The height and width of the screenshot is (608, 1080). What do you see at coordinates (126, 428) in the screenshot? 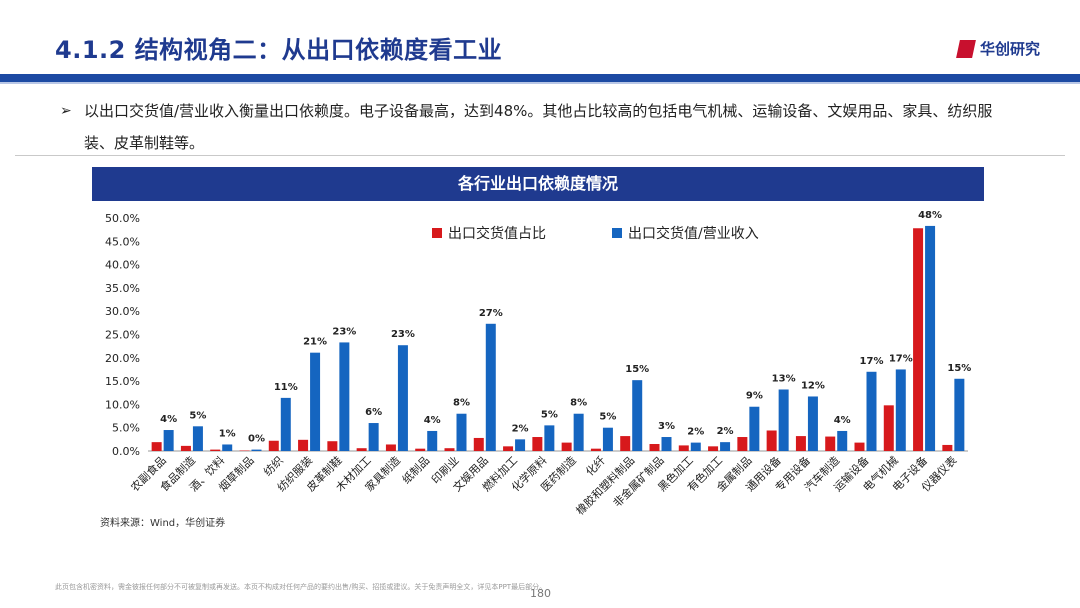
I see `y-tick-label: 5.0%` at bounding box center [126, 428].